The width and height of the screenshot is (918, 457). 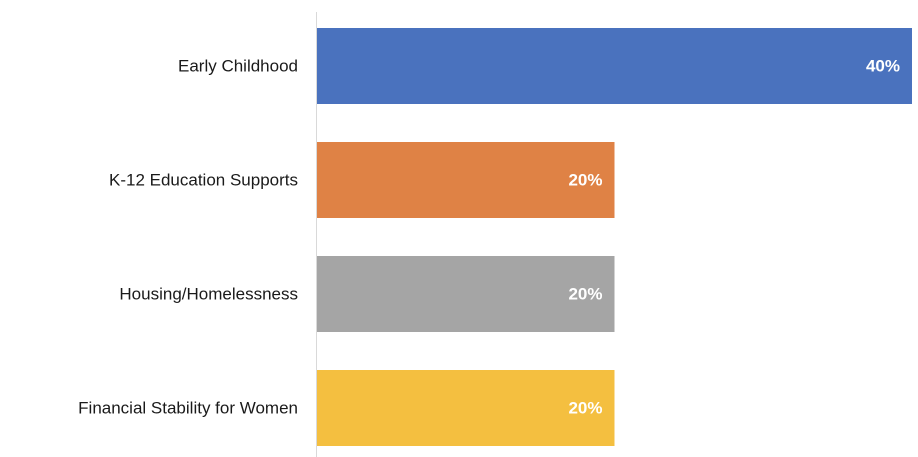 I want to click on value-label-early-childhood: 40%, so click(x=883, y=66).